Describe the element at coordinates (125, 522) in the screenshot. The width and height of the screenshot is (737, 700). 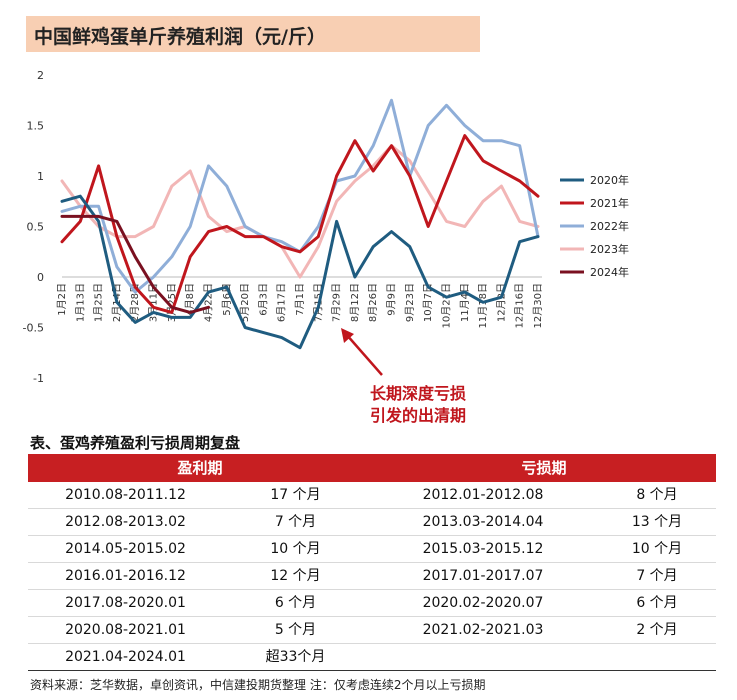
I see `profit-range-cell: 2012.08-2013.02` at that location.